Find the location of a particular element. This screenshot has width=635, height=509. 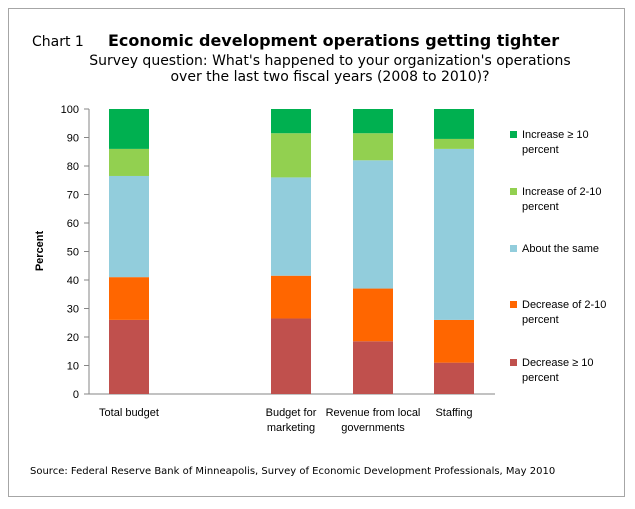

legend-label: Decrease of 2-10 is located at coordinates (564, 305).